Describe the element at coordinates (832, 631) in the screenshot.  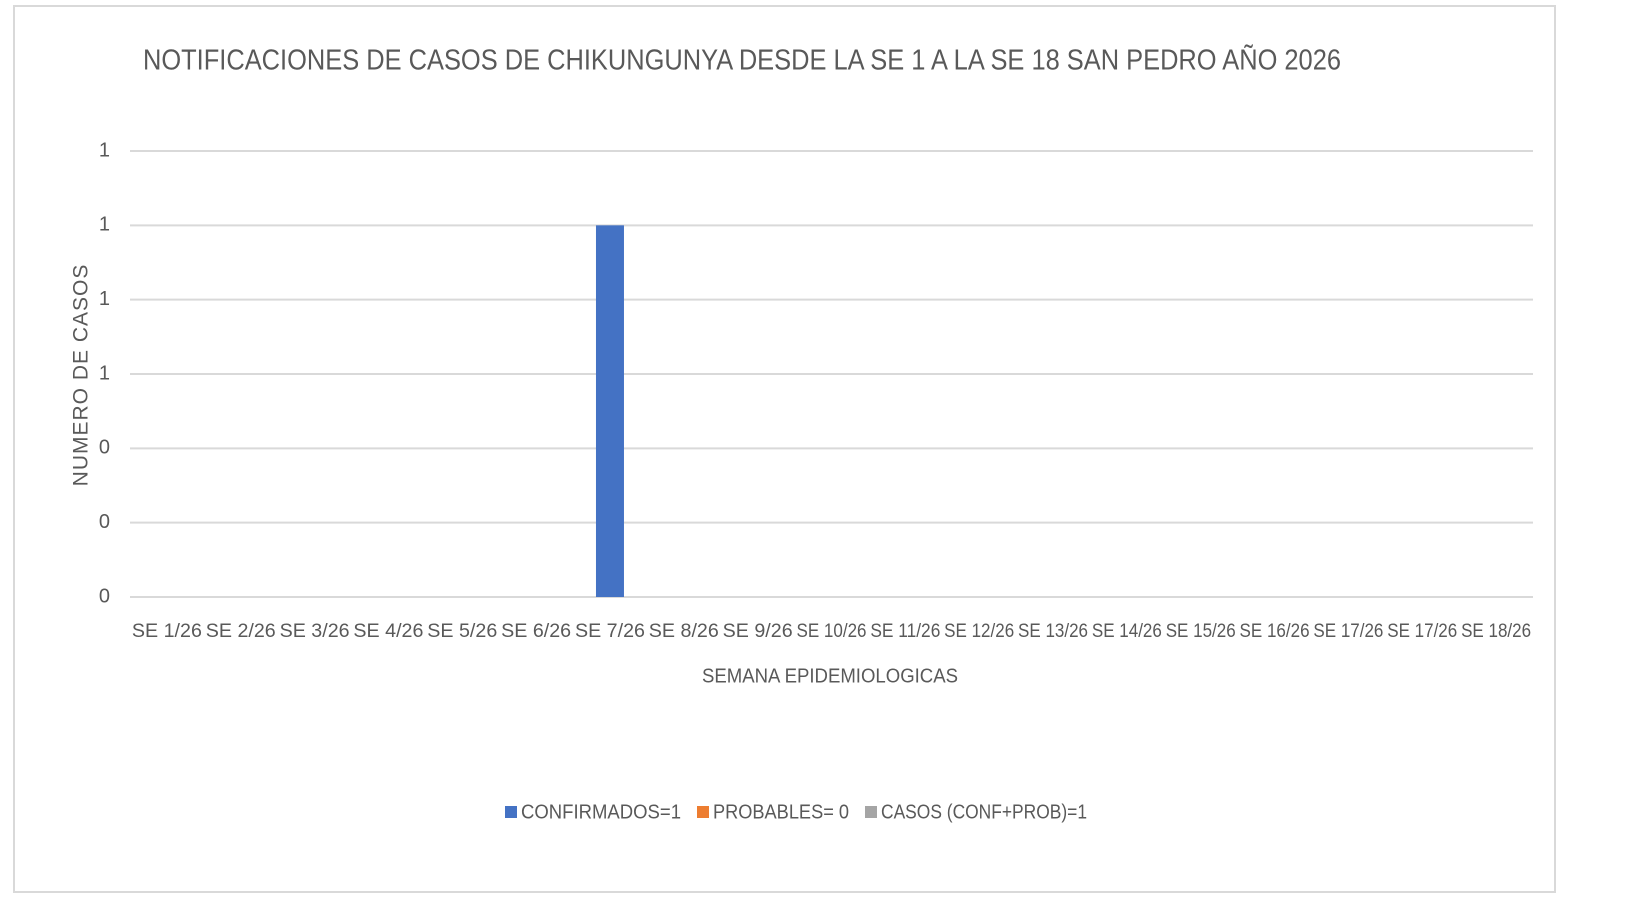
I see `x-tick-label: SE 10/26` at that location.